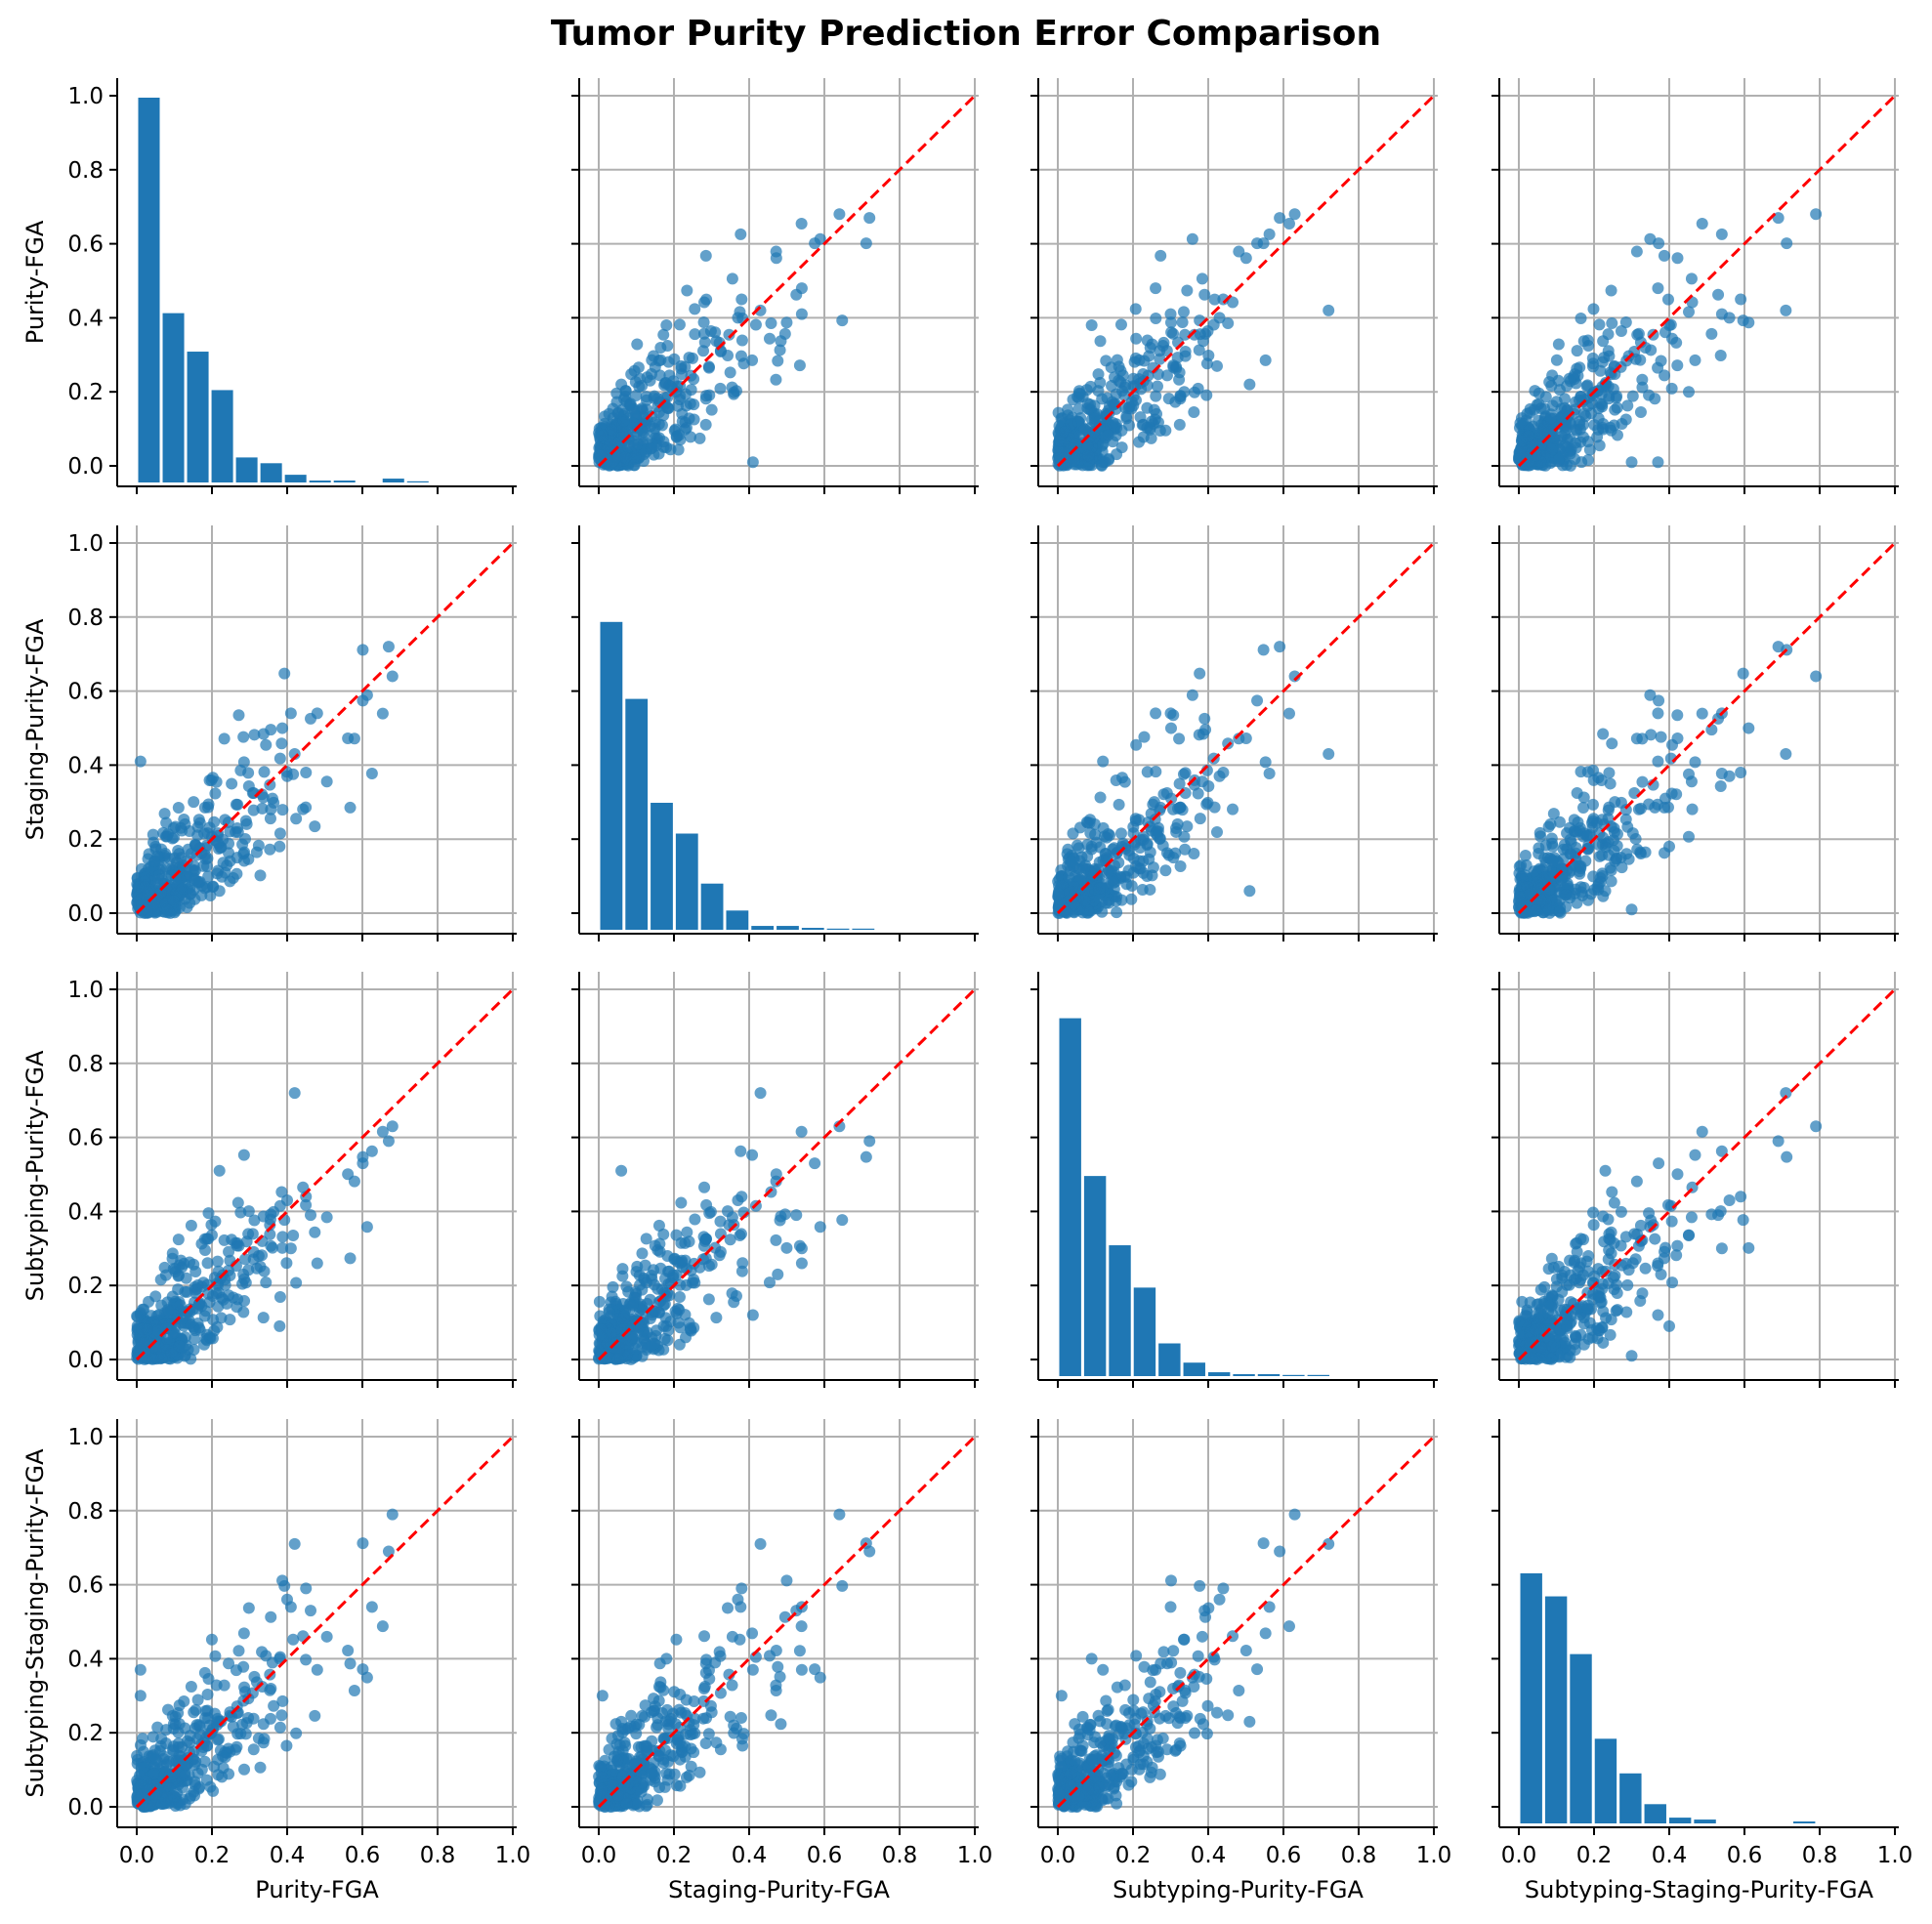 The width and height of the screenshot is (1932, 1924). What do you see at coordinates (775, 1180) in the screenshot?
I see `panel-Subtyping-Purity-FGA-vs-Staging-Purity-FGA` at bounding box center [775, 1180].